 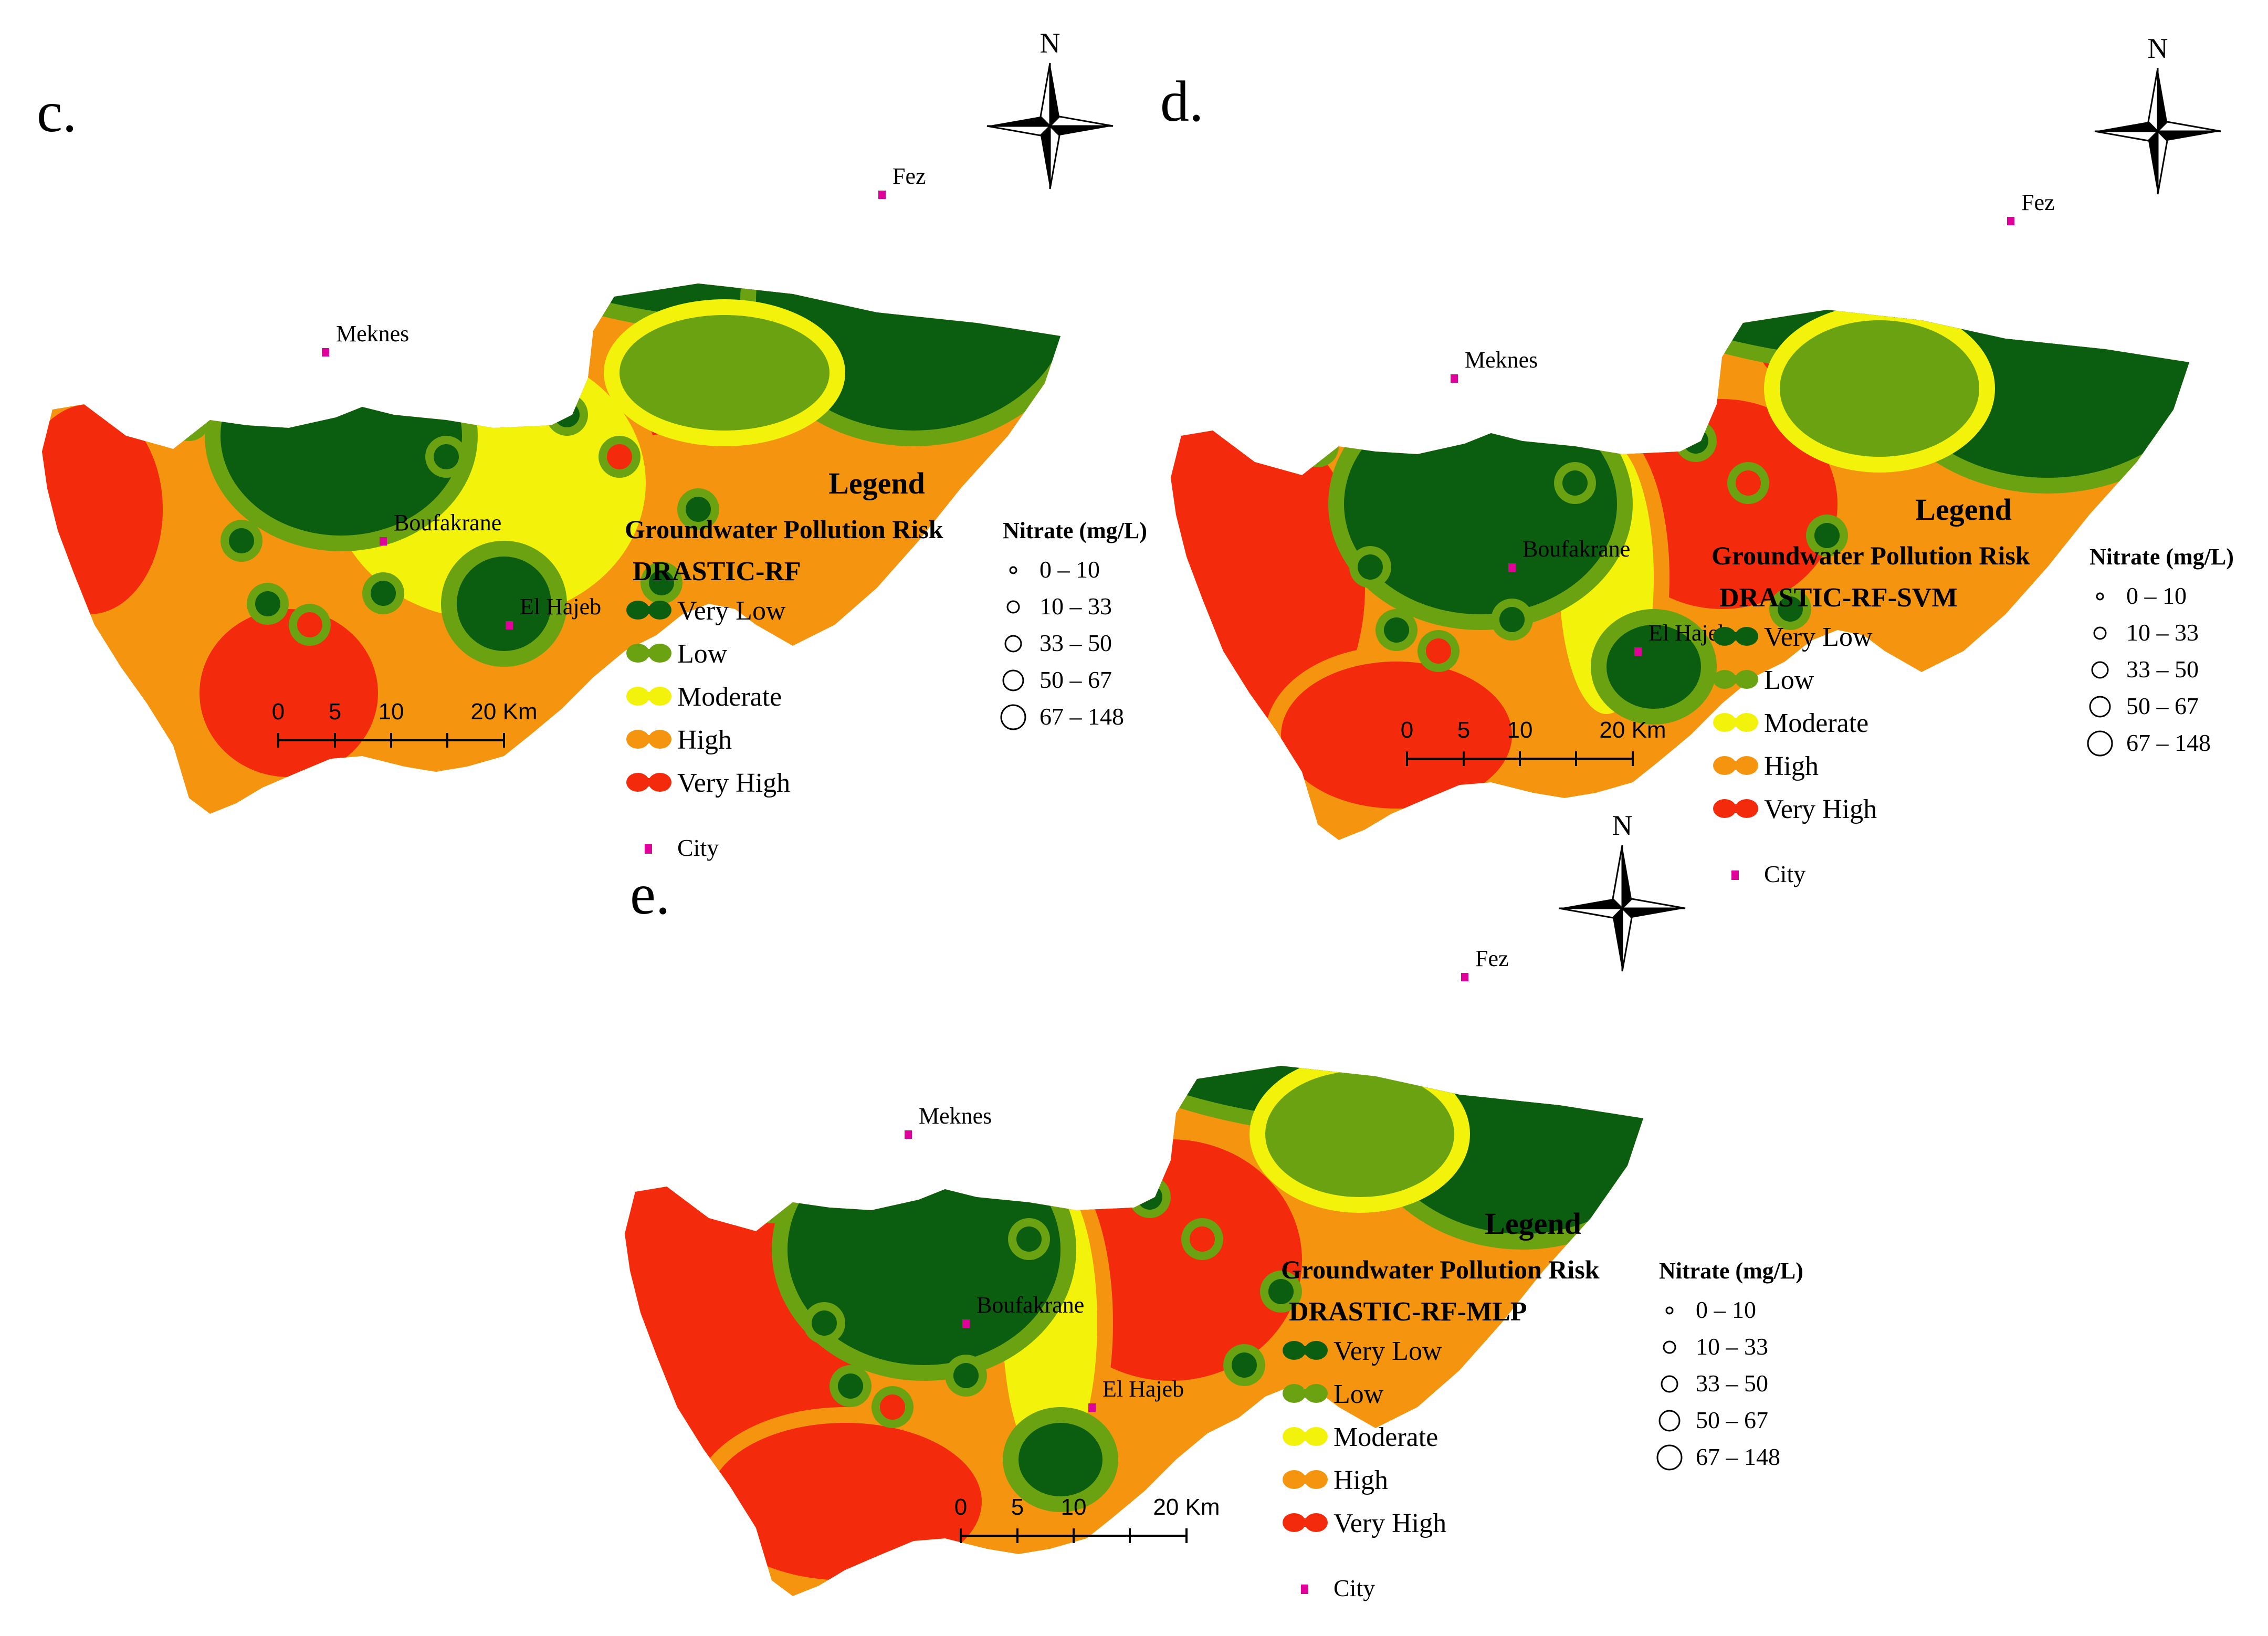 I want to click on legend-swatch-moderate, so click(x=1305, y=1437).